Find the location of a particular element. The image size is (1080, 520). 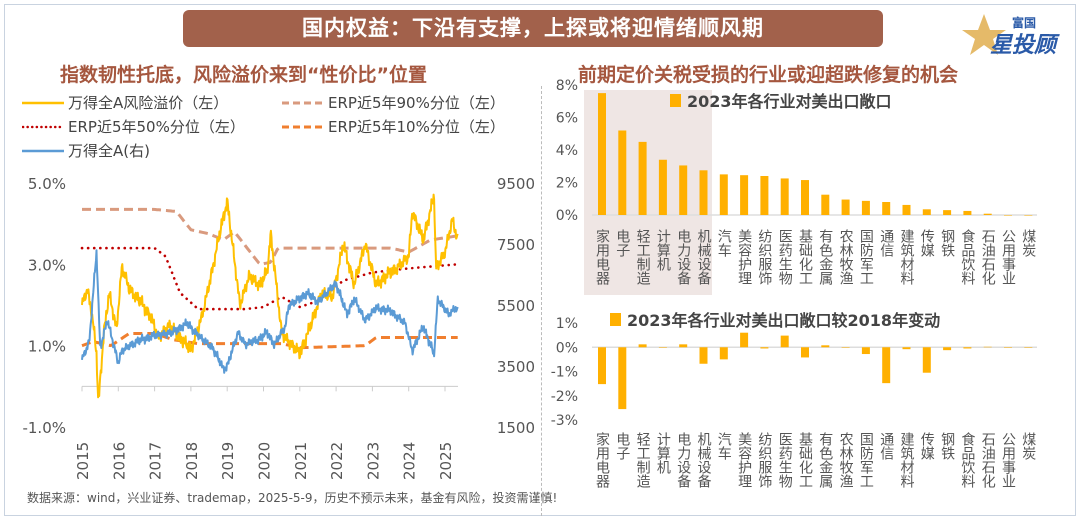

category-label: 电力设备 is located at coordinates (683, 460).